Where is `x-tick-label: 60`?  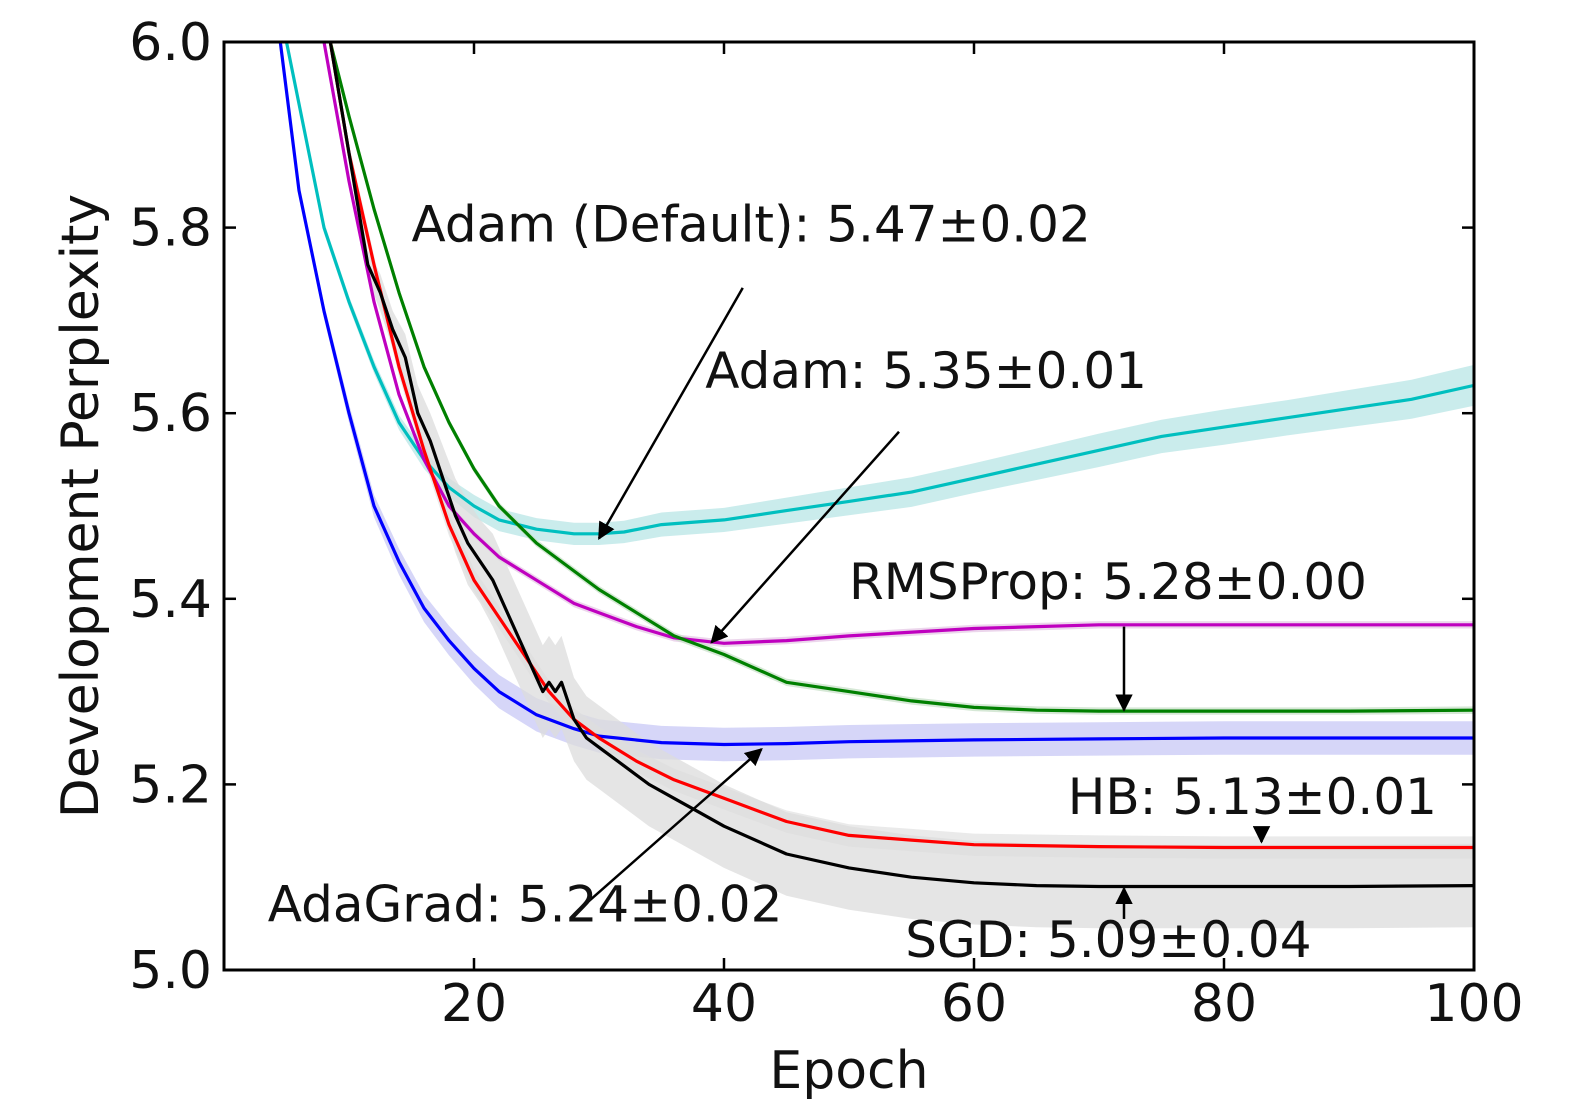 x-tick-label: 60 is located at coordinates (974, 1004).